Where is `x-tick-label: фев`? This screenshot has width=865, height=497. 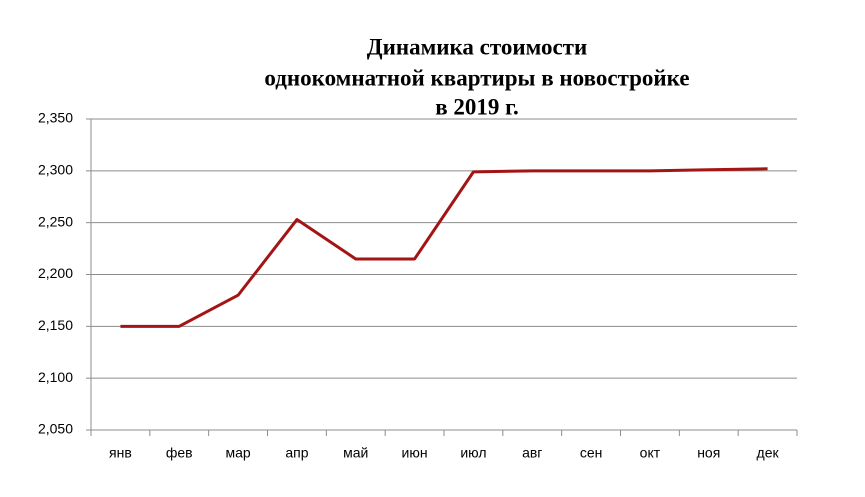
x-tick-label: фев is located at coordinates (179, 453).